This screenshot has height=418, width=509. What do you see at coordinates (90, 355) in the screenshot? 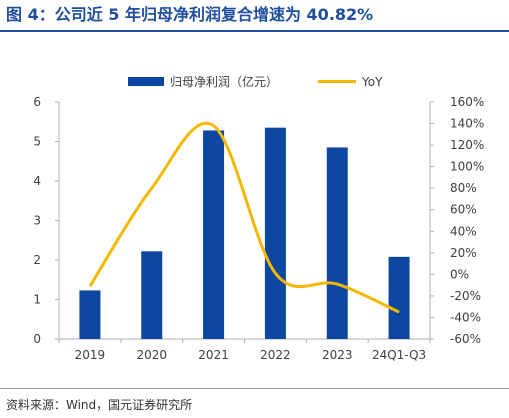
I see `x-tick-label: 2019` at bounding box center [90, 355].